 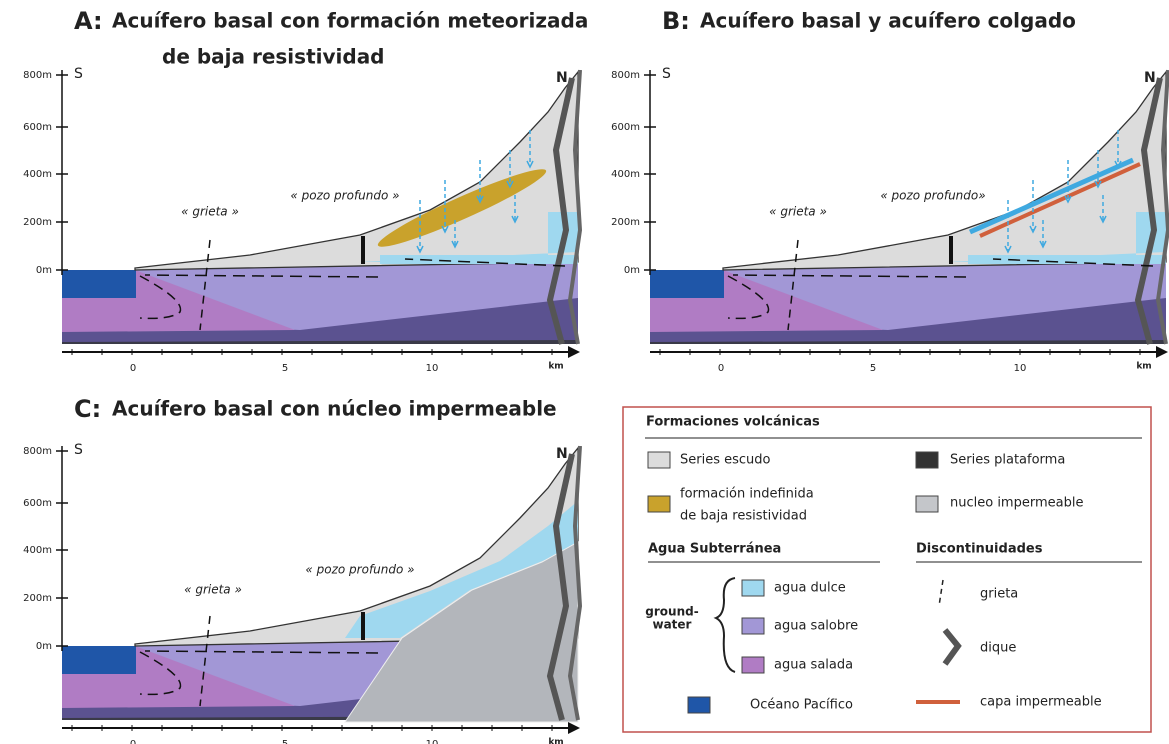 I want to click on panel-title: Acuífero basal con formación meteorizada, so click(x=350, y=21).